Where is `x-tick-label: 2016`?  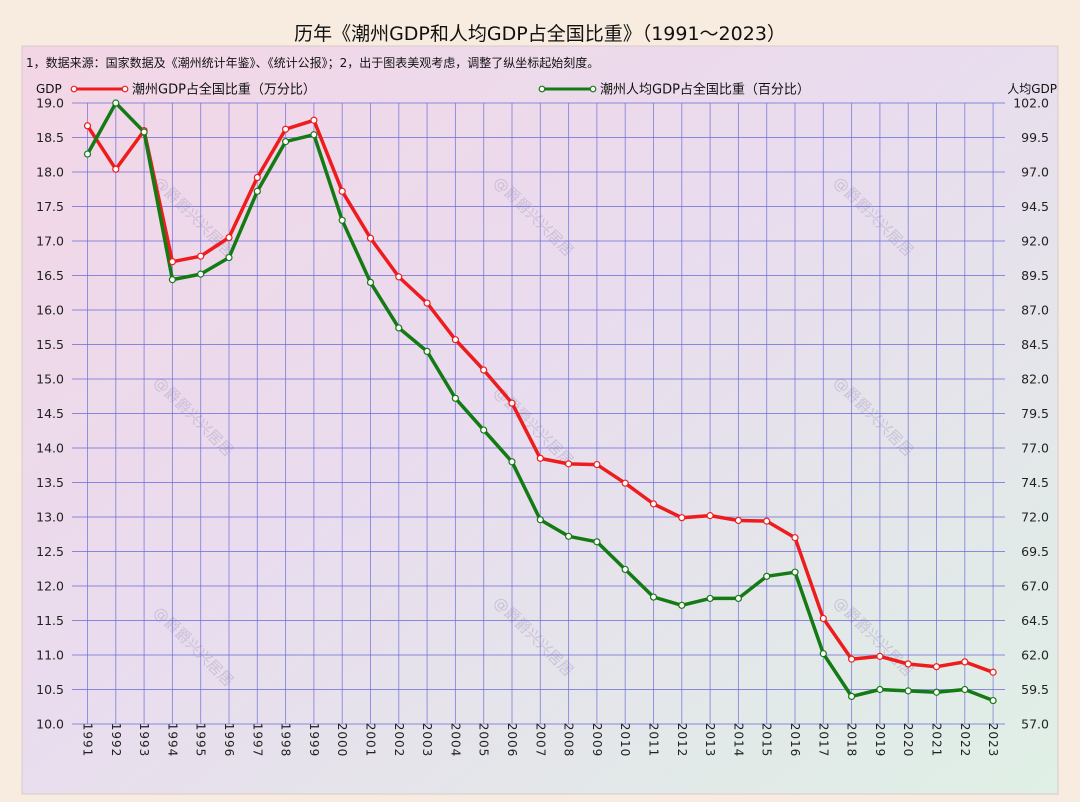
x-tick-label: 2016 is located at coordinates (795, 740).